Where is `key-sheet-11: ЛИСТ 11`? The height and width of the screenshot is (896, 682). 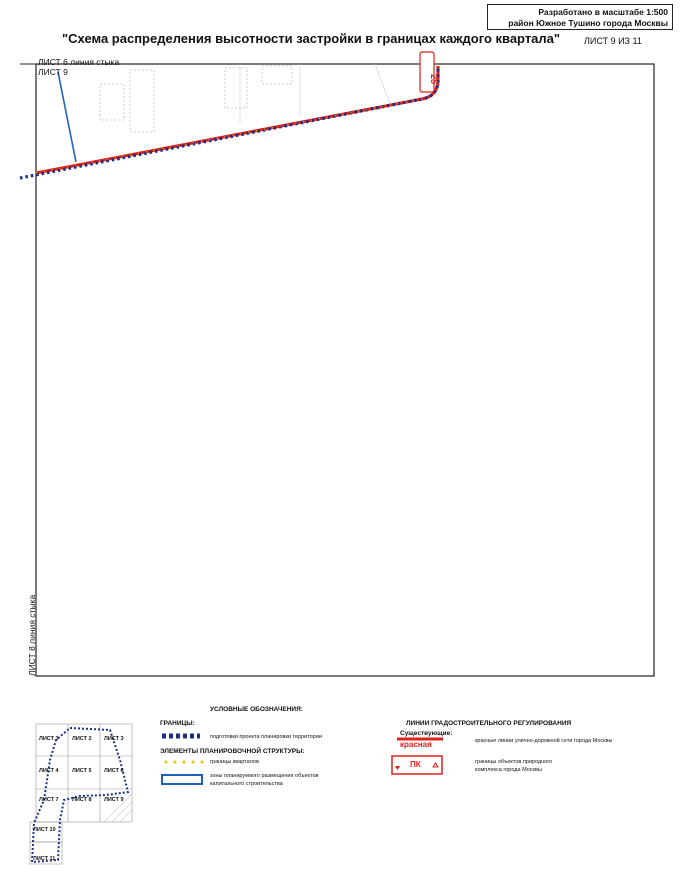 key-sheet-11: ЛИСТ 11 is located at coordinates (44, 859).